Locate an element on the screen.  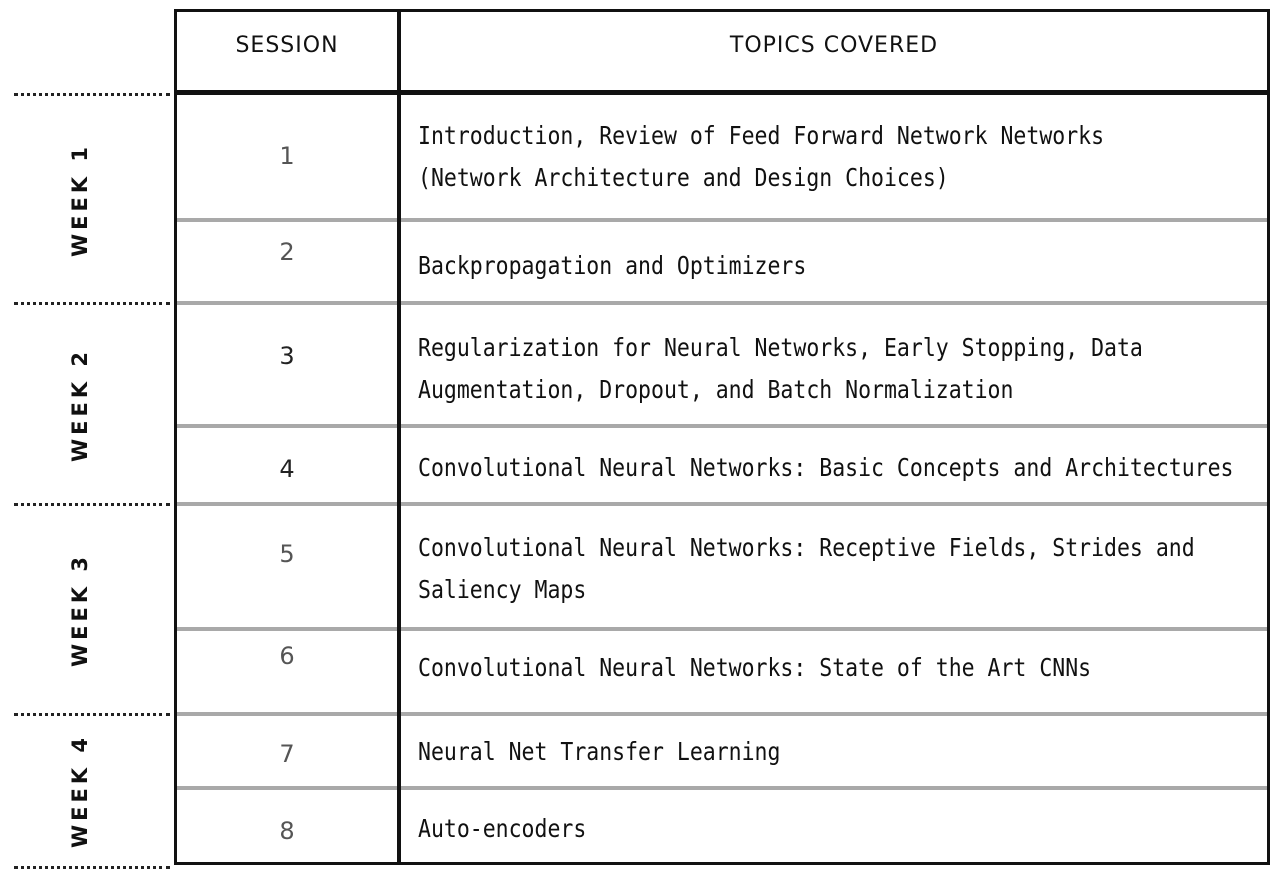
week-4-text: WEEK 4 is located at coordinates (80, 791).